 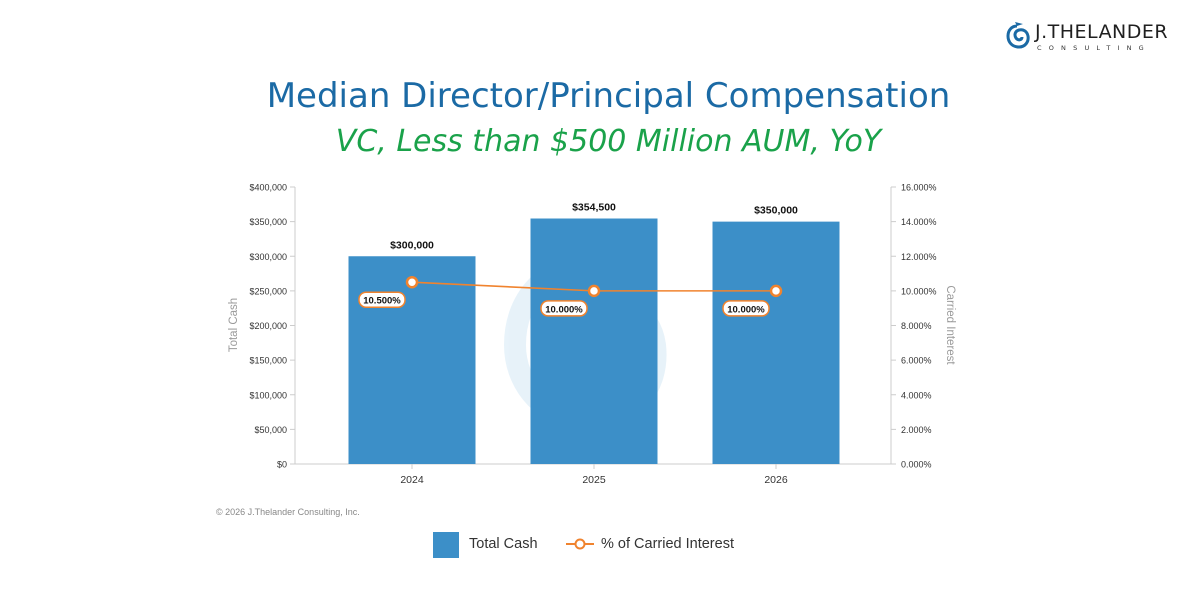 I want to click on y-tick-label: $0, so click(x=282, y=465).